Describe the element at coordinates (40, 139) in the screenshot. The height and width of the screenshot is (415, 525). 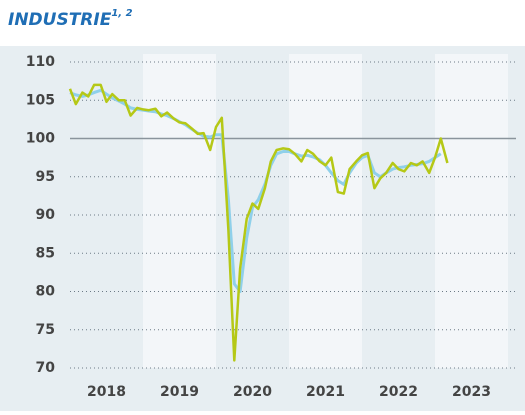
I see `y-tick-label: 100` at that location.